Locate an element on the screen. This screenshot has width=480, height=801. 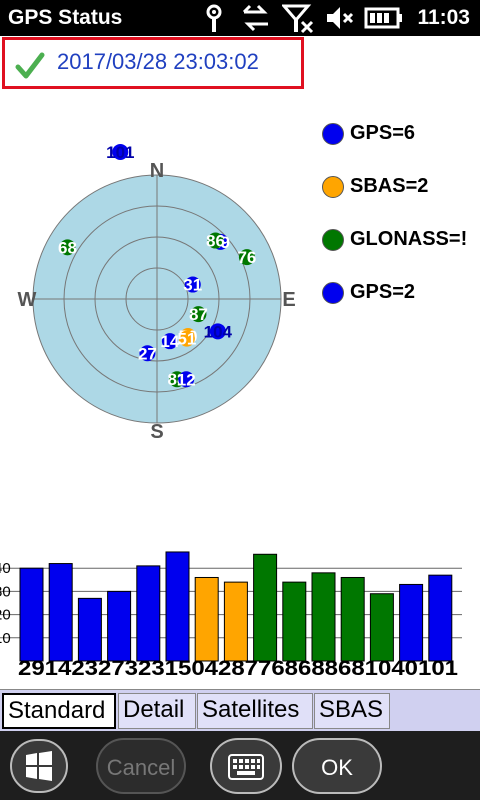
legend-item: GLONASS=! is located at coordinates (394, 239).